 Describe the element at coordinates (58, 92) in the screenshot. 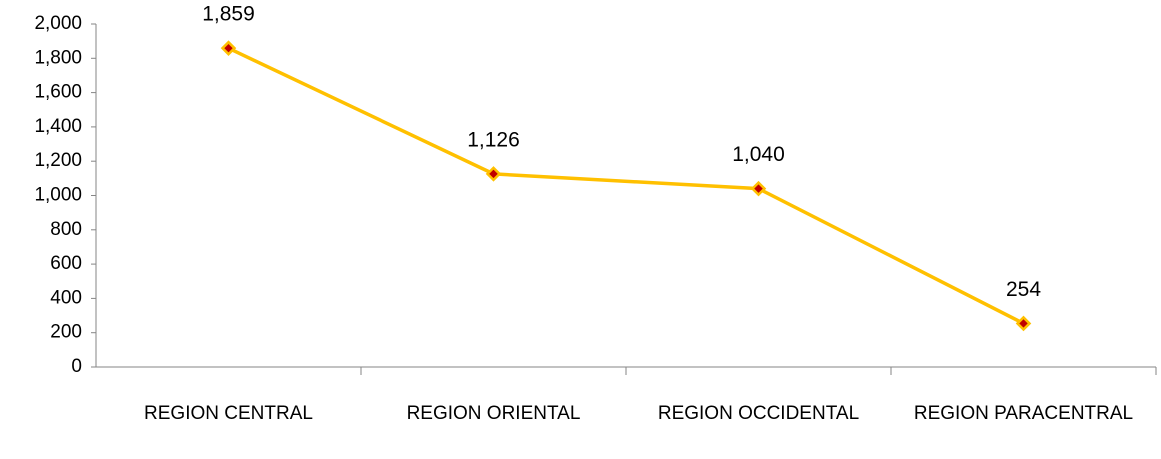

I see `y-tick-label: 1,600` at that location.